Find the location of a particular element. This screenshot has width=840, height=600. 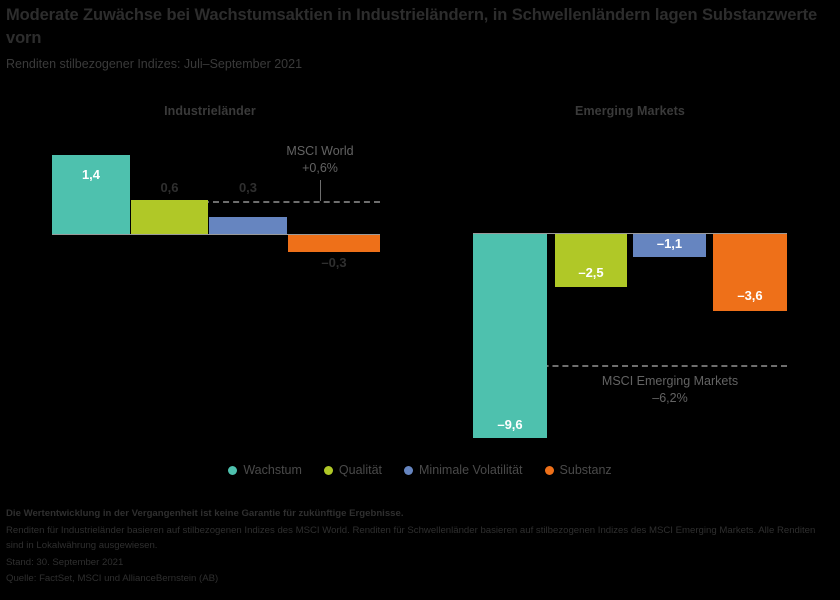

bar-developed-minvol is located at coordinates (248, 225).